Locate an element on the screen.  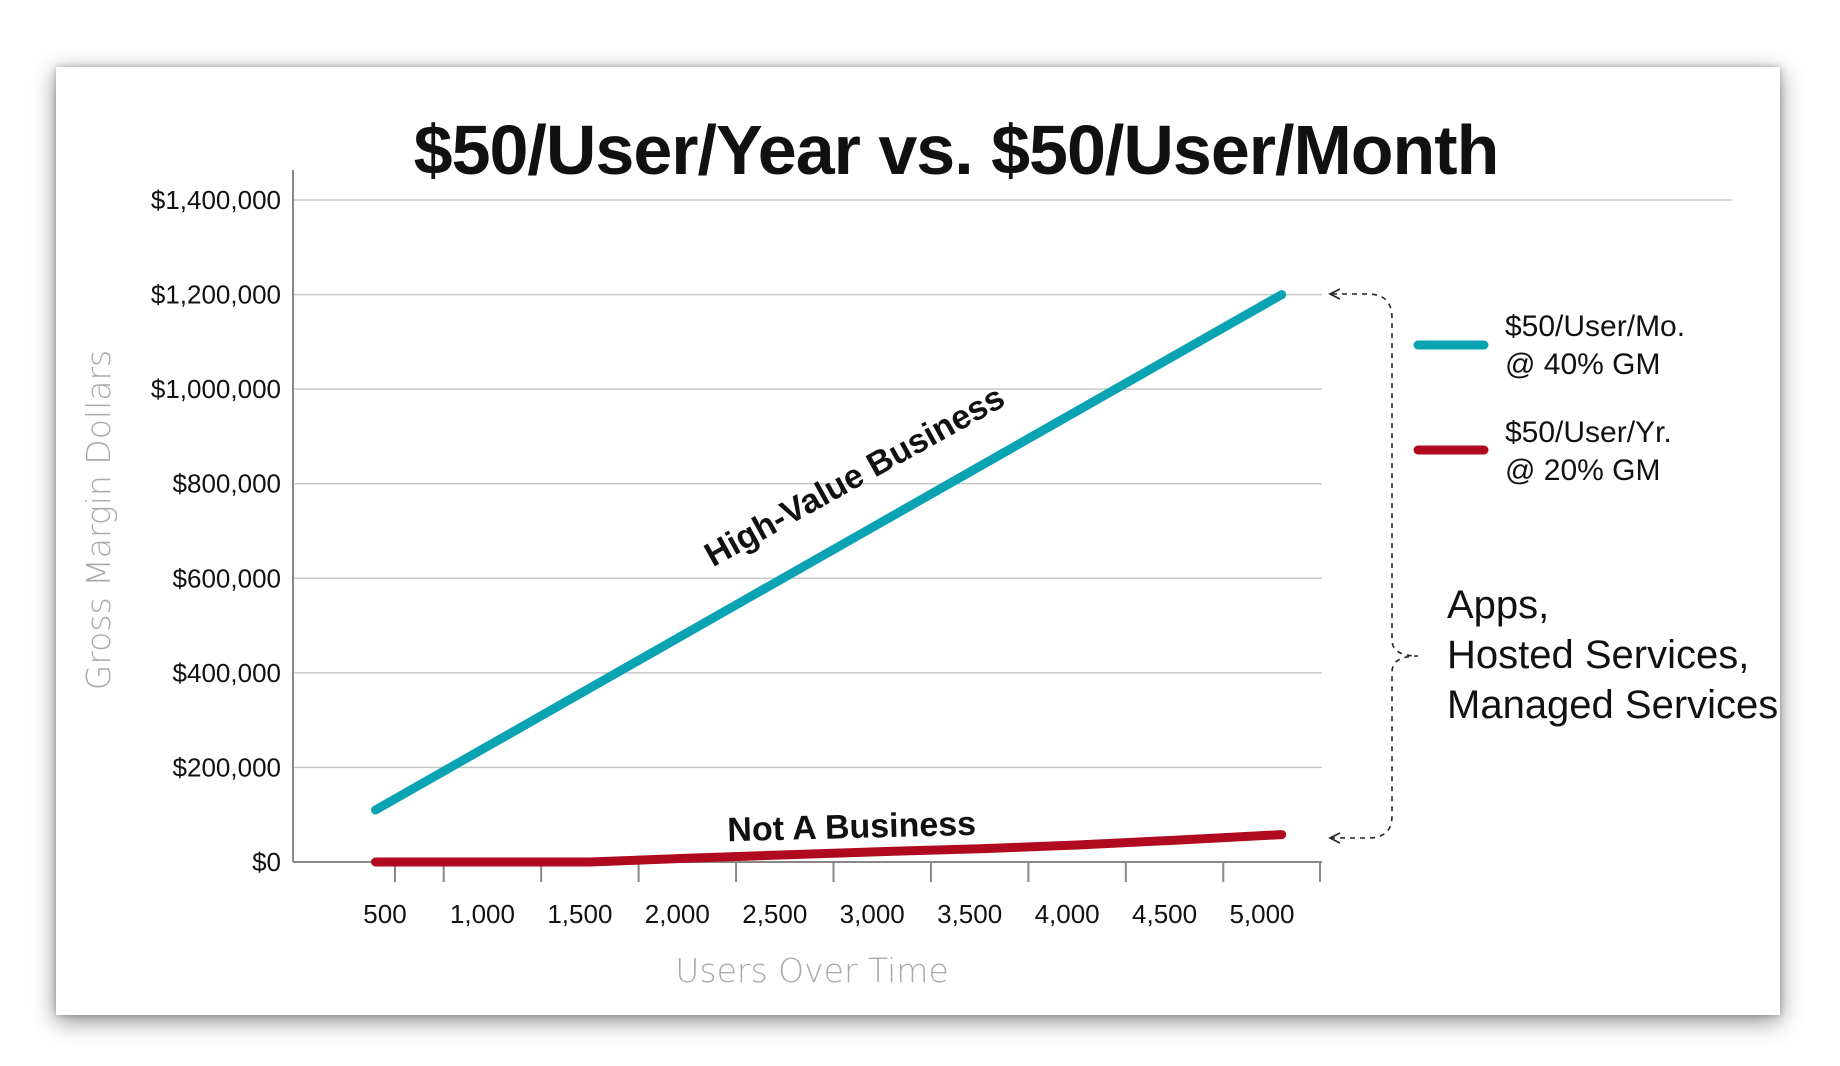
y-tick-label: $200,000 is located at coordinates (227, 767).